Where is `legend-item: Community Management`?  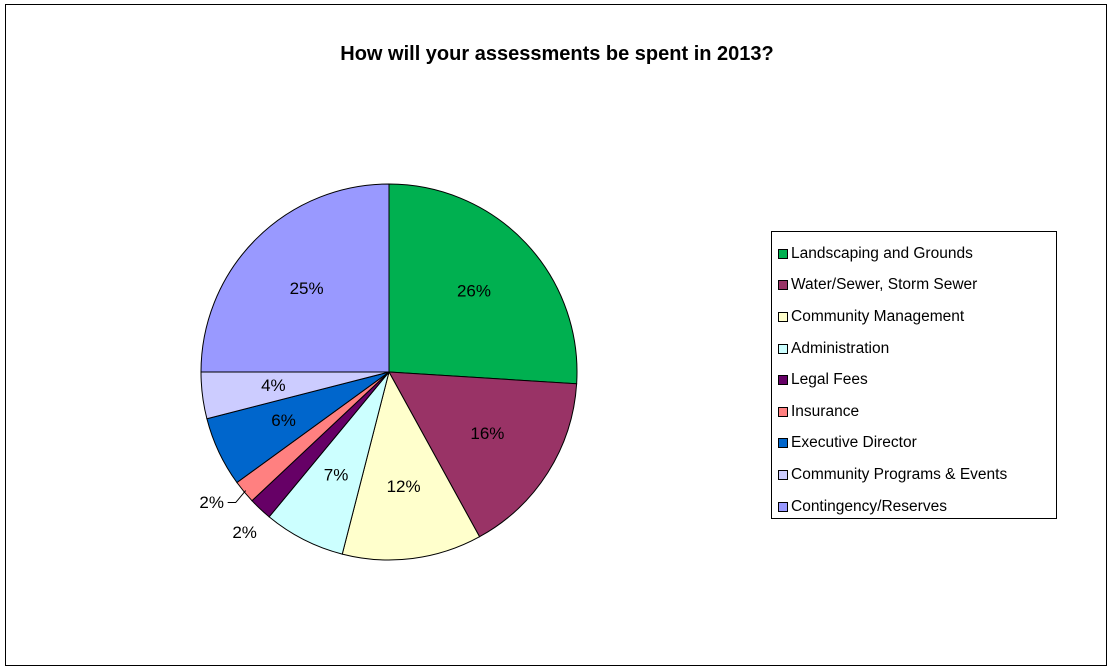 legend-item: Community Management is located at coordinates (917, 317).